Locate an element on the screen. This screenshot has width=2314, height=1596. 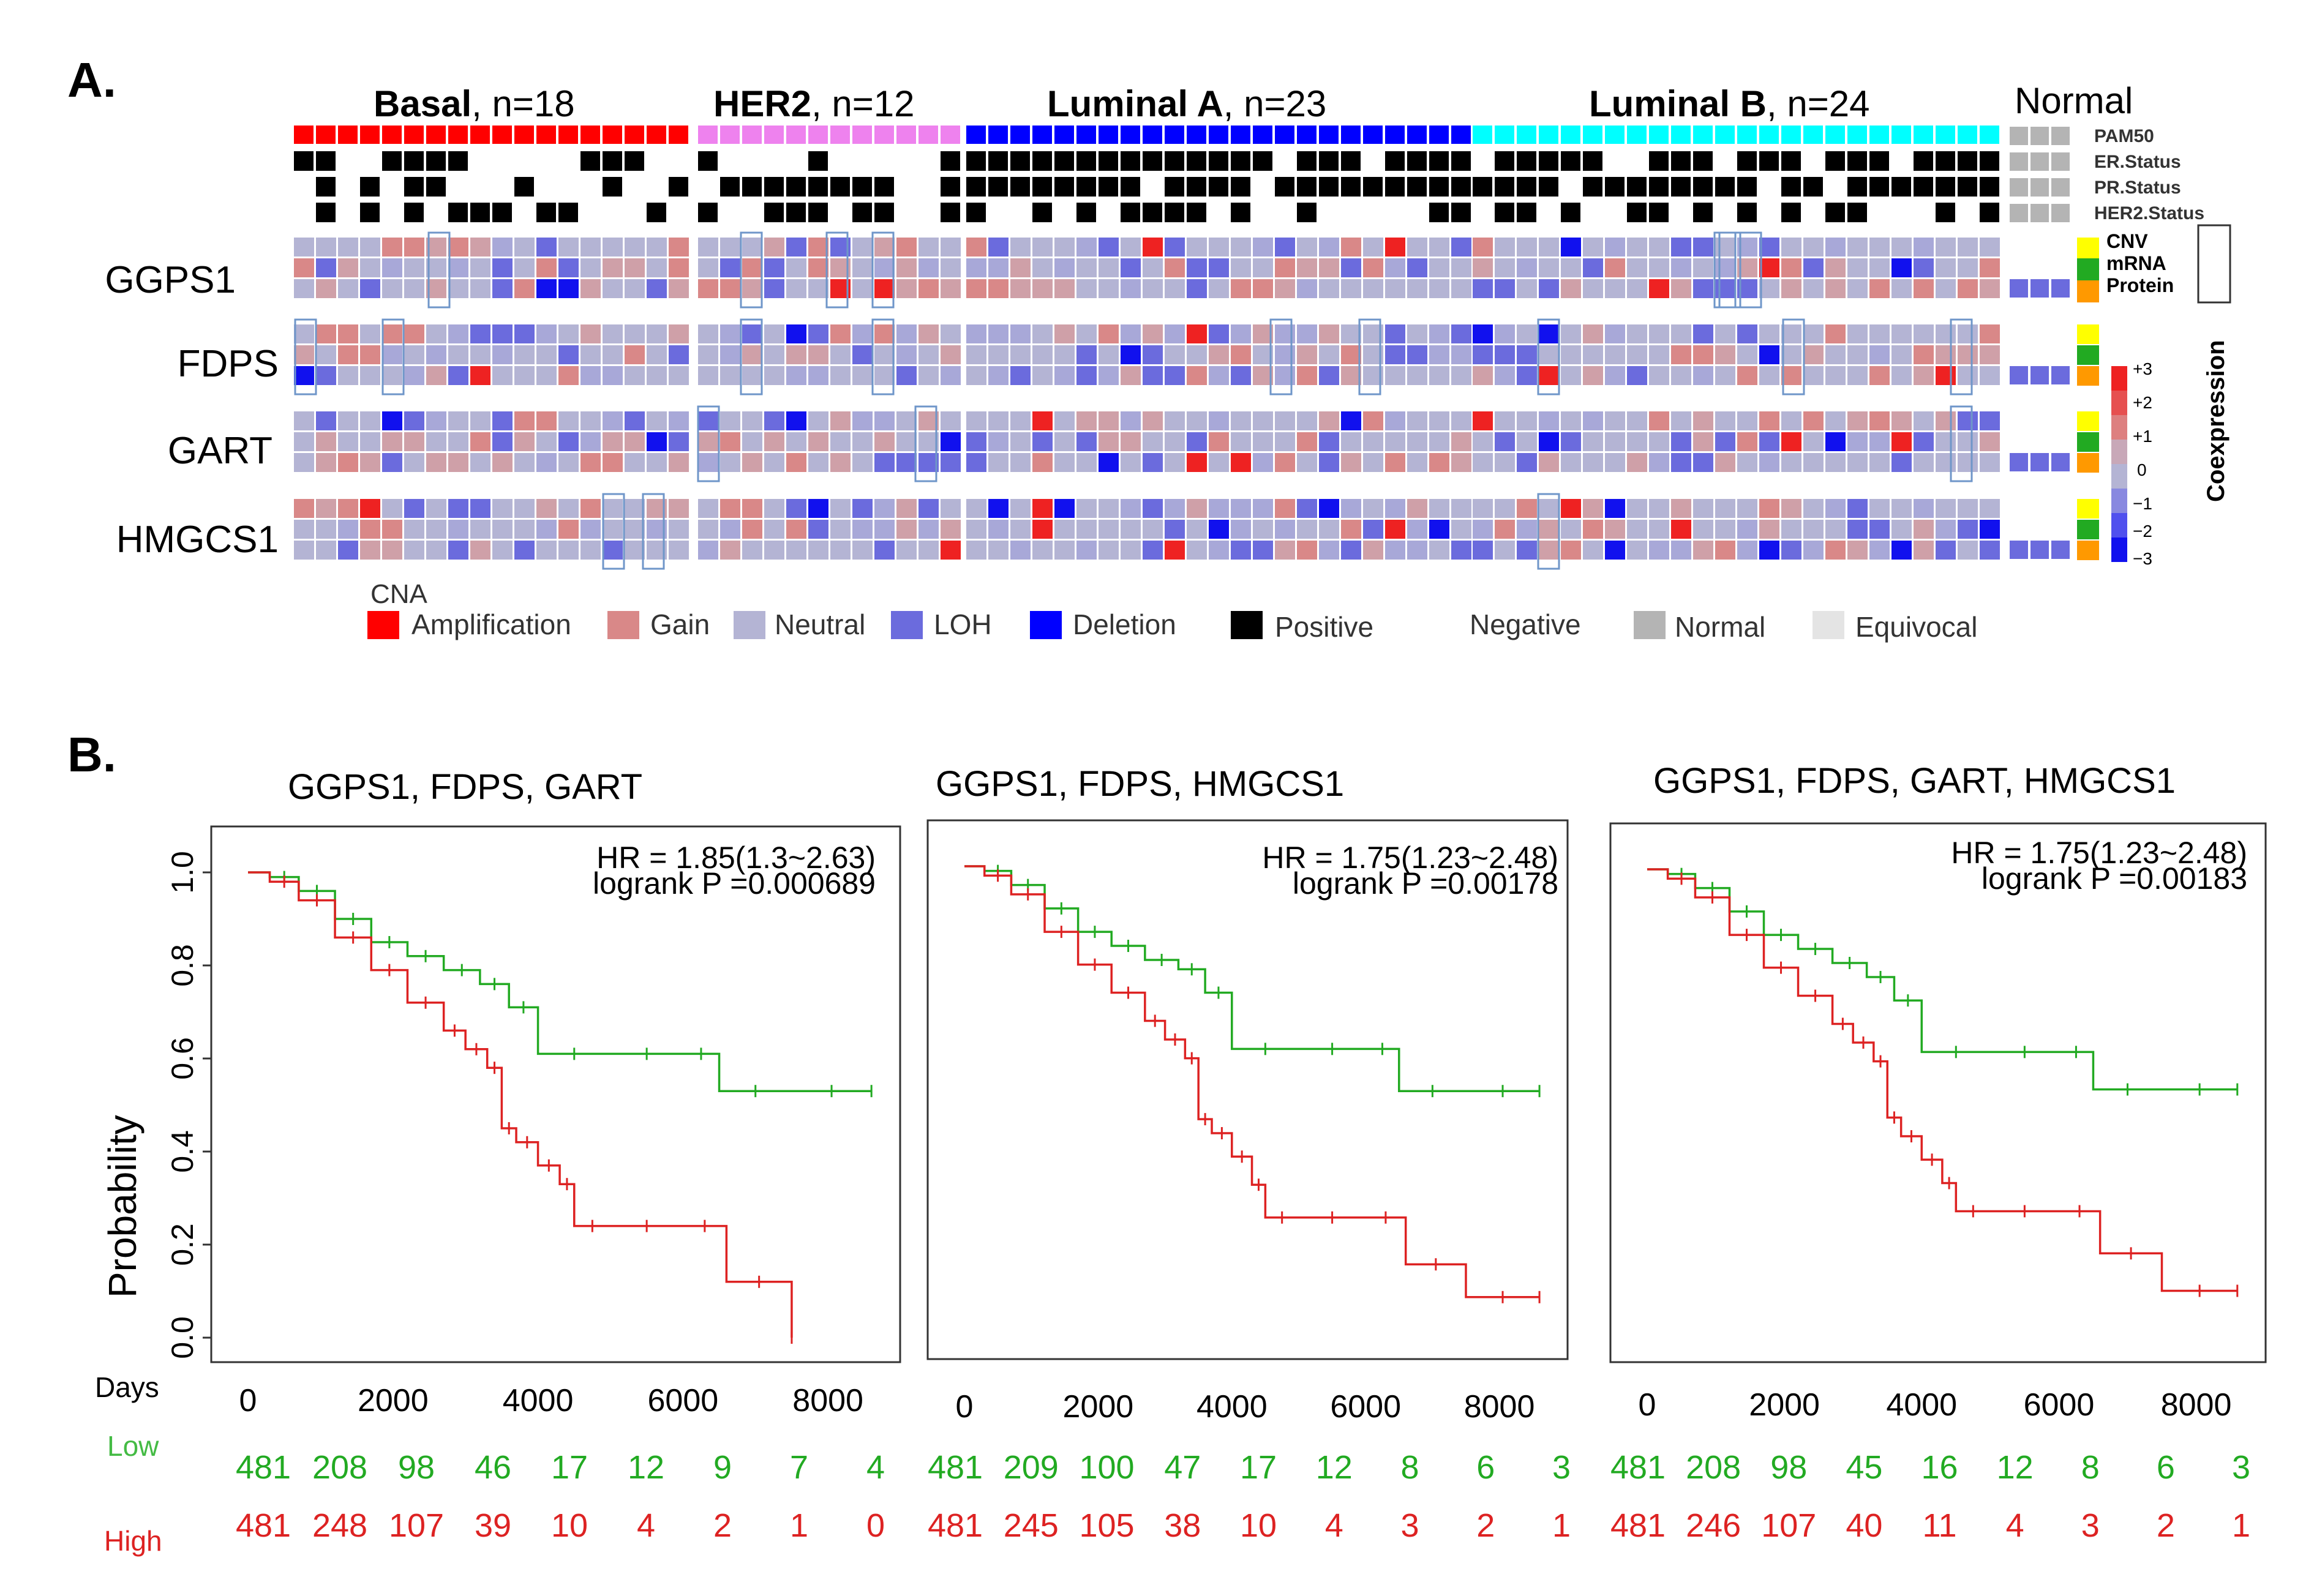
gene-label-fdps: FDPS is located at coordinates (229, 364).